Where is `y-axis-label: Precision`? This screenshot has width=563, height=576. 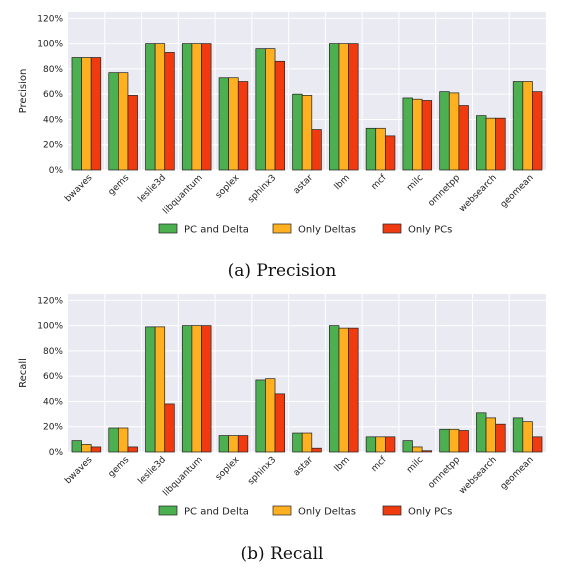
y-axis-label: Precision is located at coordinates (23, 91).